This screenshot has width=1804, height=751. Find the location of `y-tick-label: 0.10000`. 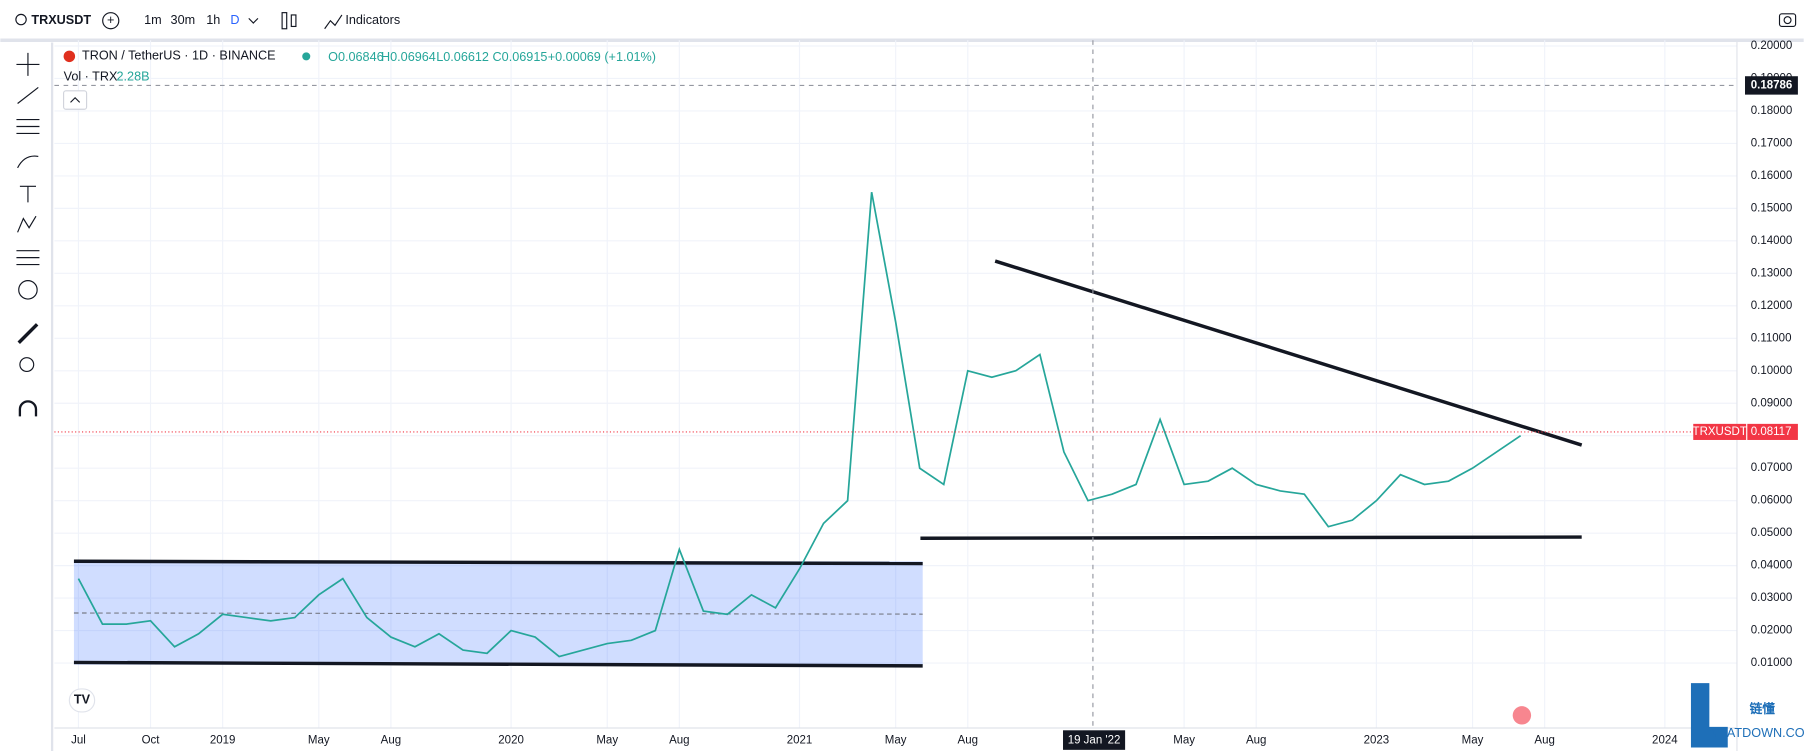

y-tick-label: 0.10000 is located at coordinates (1772, 371).